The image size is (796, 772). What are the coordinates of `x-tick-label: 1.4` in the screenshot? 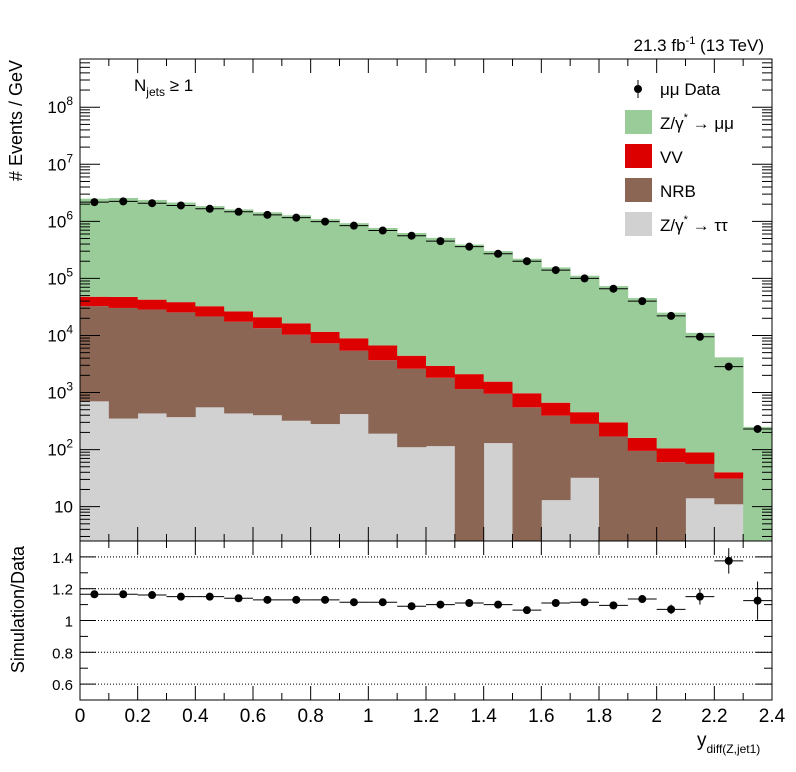 It's located at (483, 716).